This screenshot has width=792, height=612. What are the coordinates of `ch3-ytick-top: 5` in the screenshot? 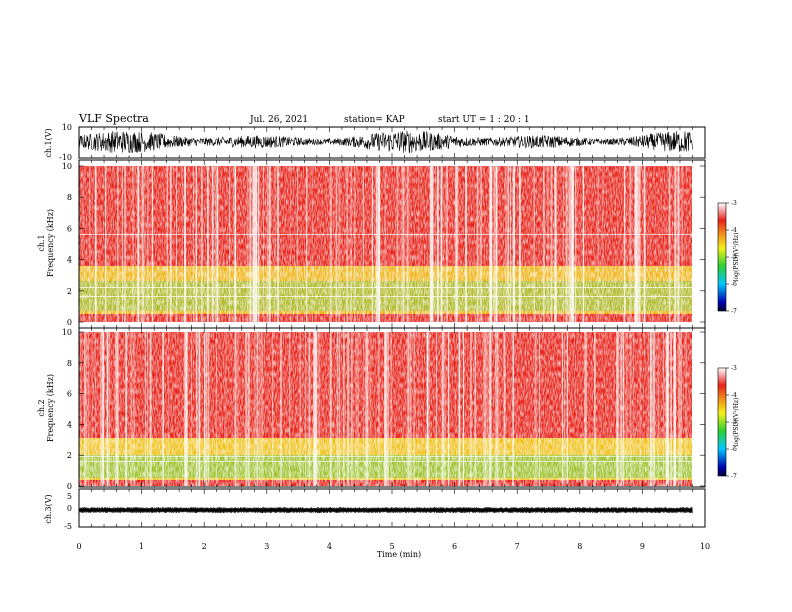 It's located at (69, 496).